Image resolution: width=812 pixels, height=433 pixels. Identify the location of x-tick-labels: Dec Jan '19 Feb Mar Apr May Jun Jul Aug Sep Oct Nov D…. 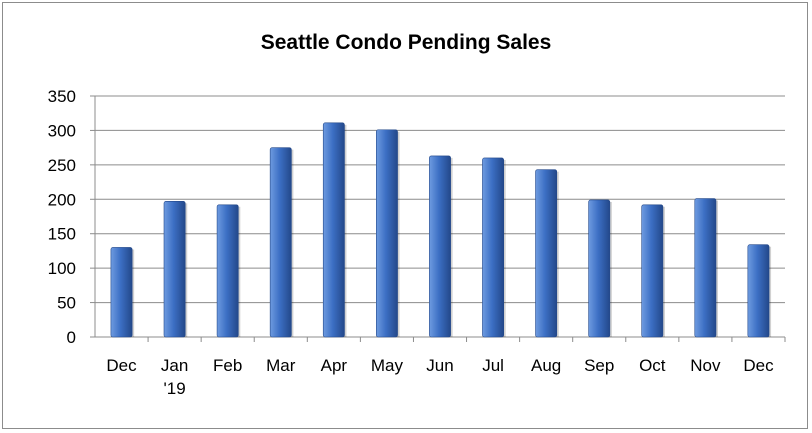
(440, 377).